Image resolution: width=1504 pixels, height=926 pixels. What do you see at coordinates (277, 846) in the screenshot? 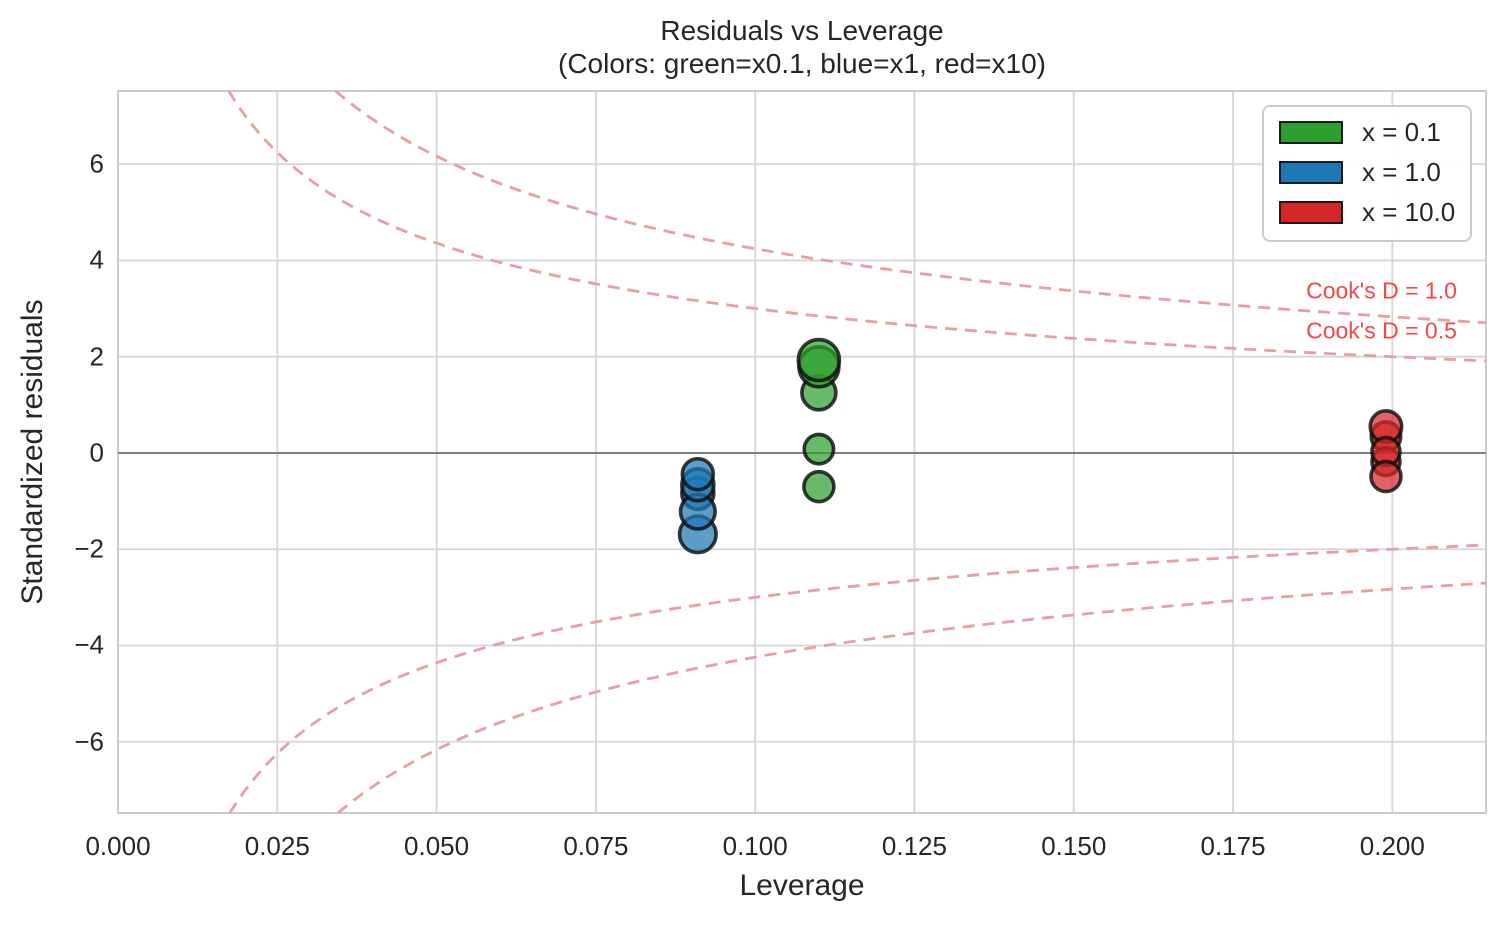
I see `x-tick-label: 0.025` at bounding box center [277, 846].